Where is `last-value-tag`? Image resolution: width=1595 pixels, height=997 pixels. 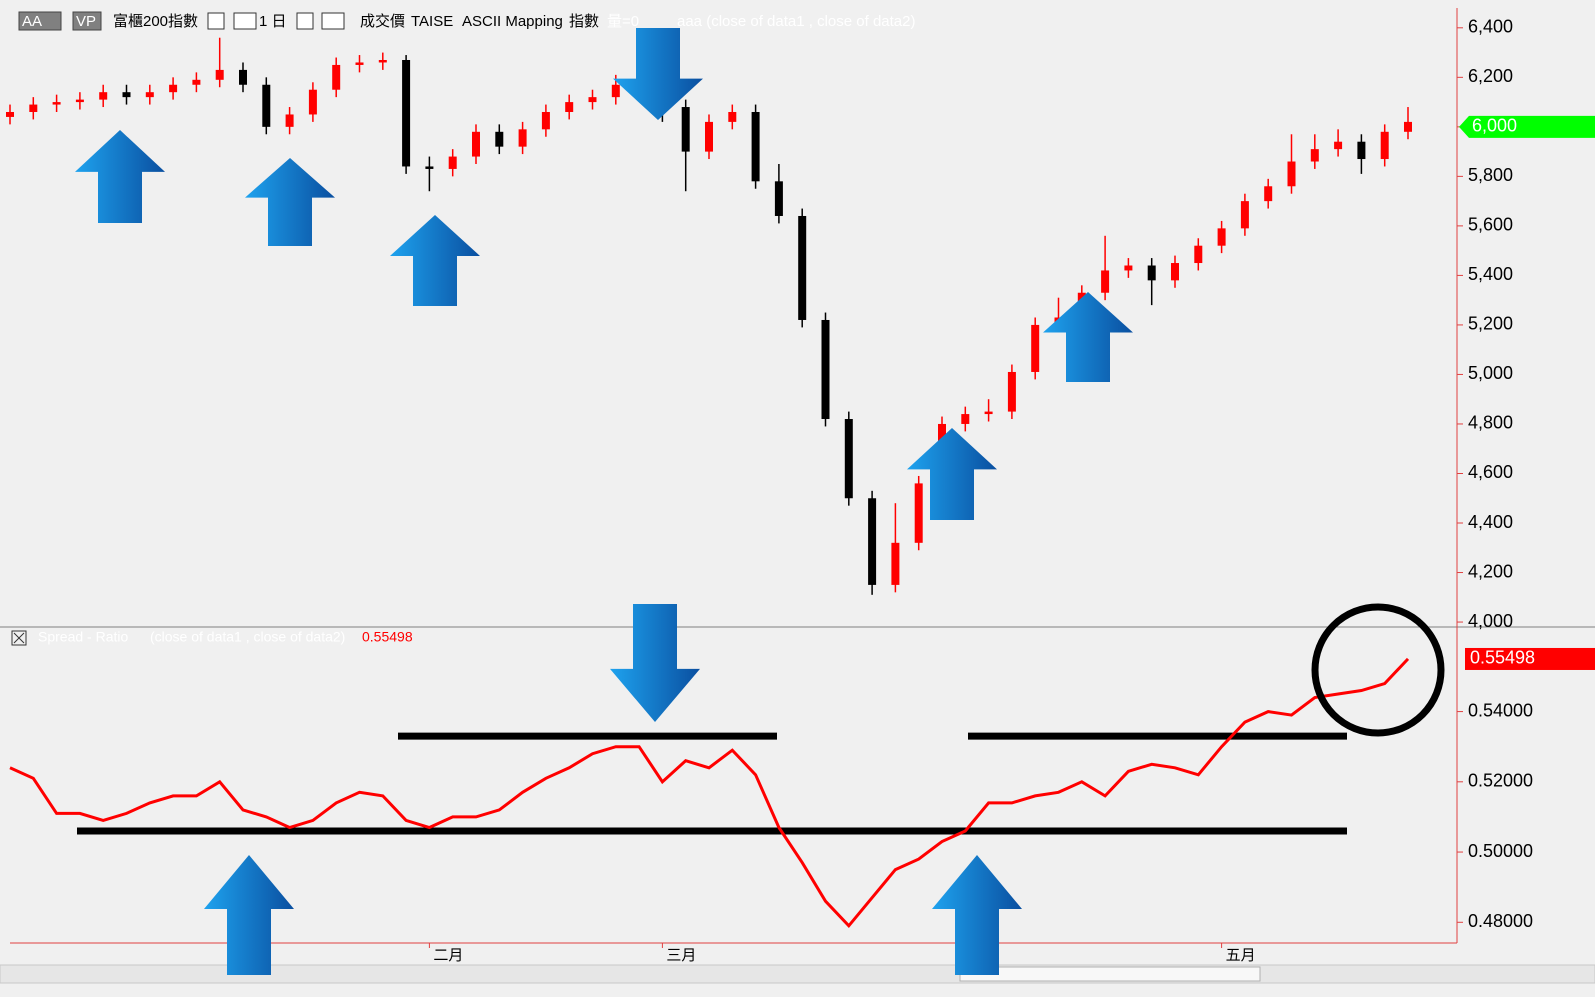 last-value-tag is located at coordinates (1530, 658).